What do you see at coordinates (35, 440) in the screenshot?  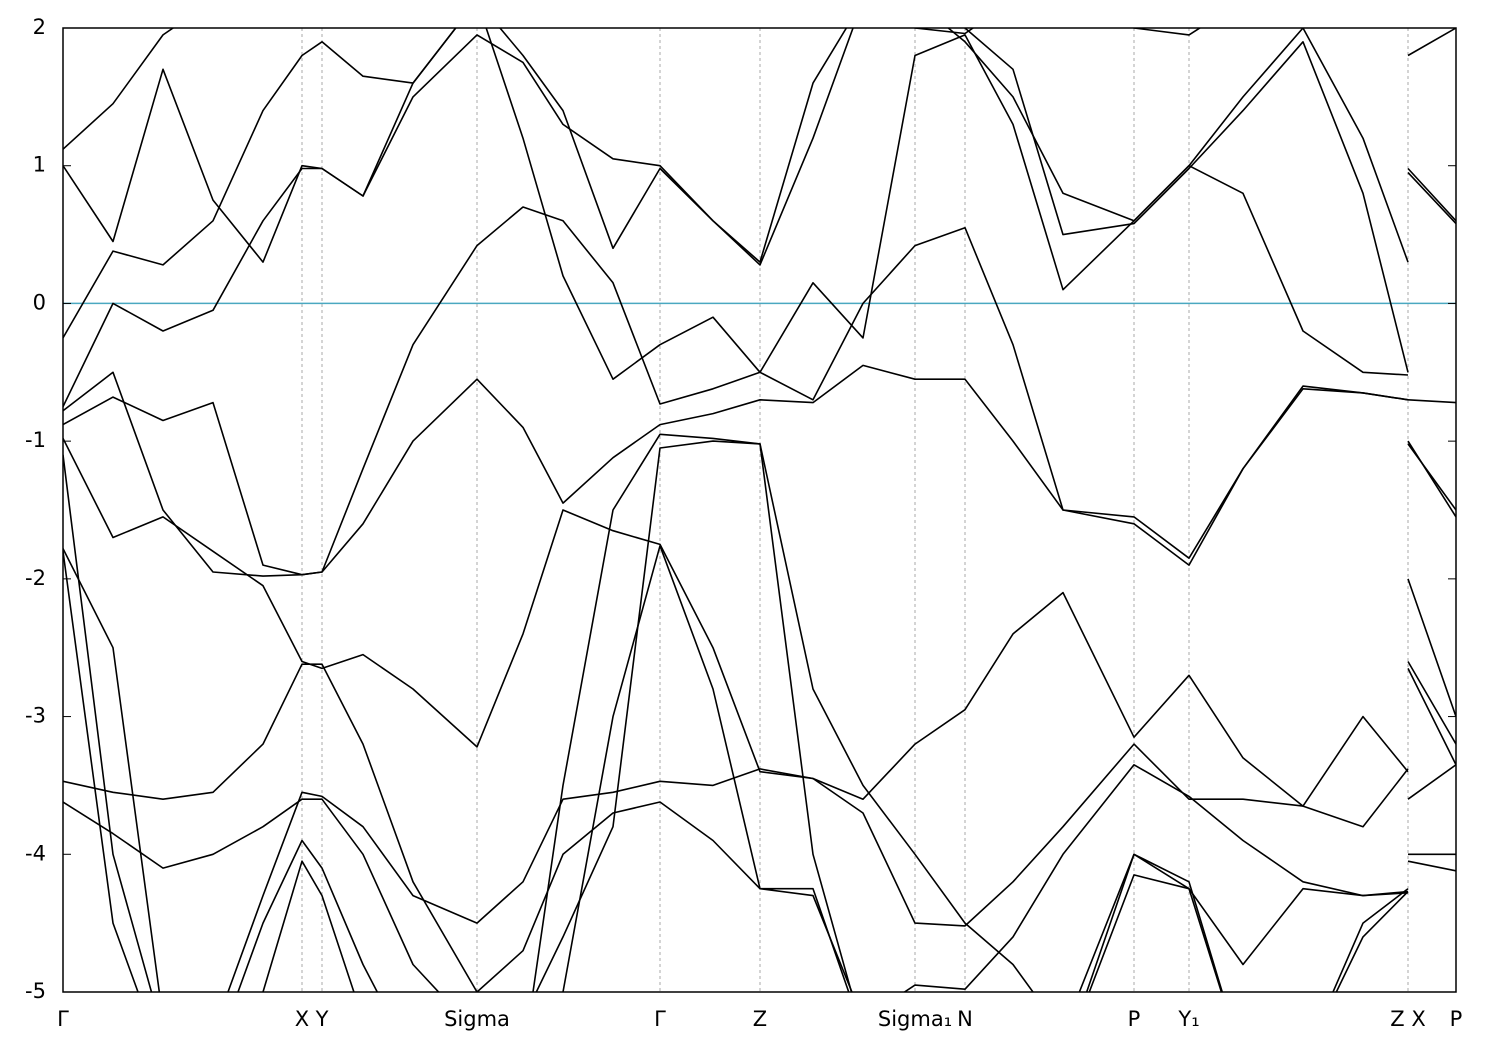 I see `y-tick-label: -1` at bounding box center [35, 440].